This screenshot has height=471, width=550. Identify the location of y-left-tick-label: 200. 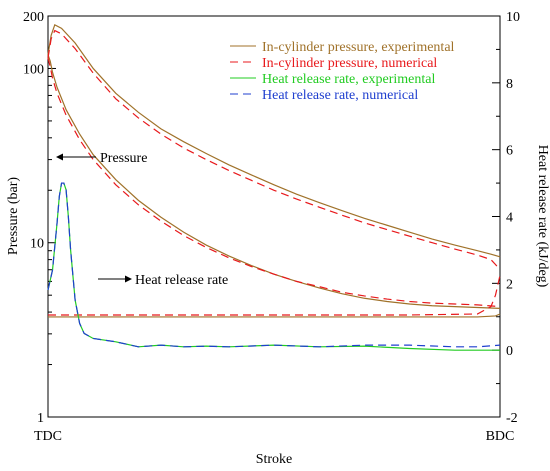
(33, 17).